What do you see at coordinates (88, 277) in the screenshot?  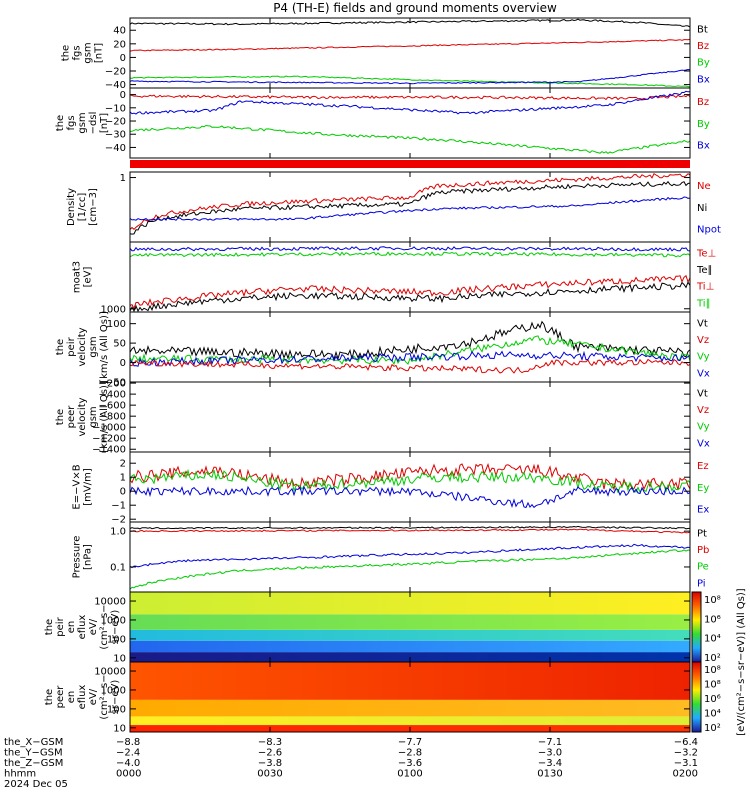 I see `y-axis-label: [eV]` at bounding box center [88, 277].